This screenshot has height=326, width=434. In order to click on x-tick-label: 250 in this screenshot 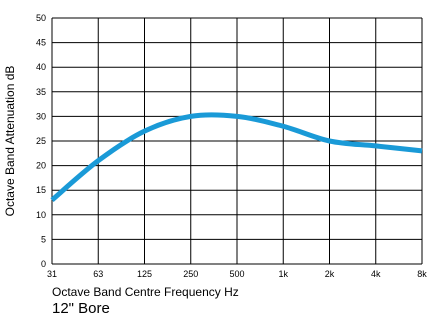, I will do `click(190, 274)`.